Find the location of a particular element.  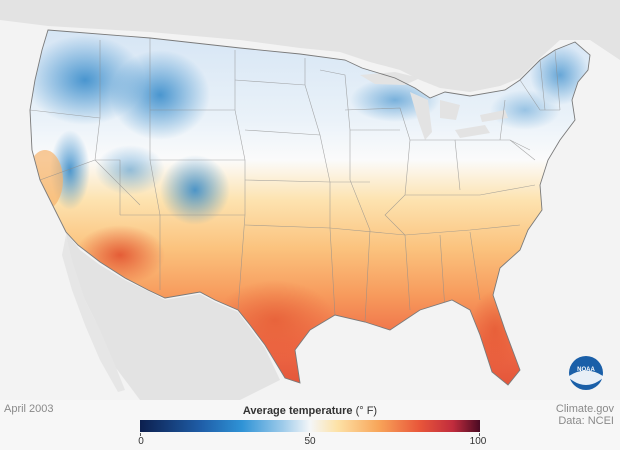

noaa-logo: NOAA is located at coordinates (586, 373).